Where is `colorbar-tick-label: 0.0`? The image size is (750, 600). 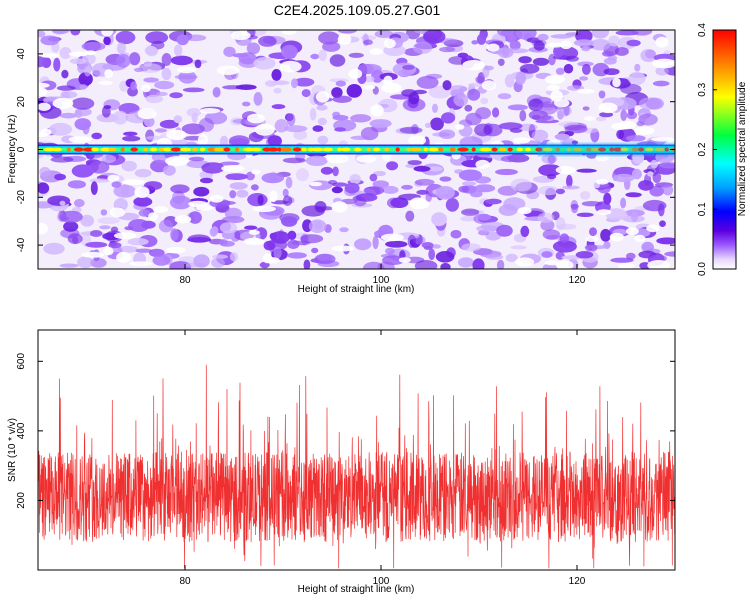
colorbar-tick-label: 0.0 is located at coordinates (702, 269).